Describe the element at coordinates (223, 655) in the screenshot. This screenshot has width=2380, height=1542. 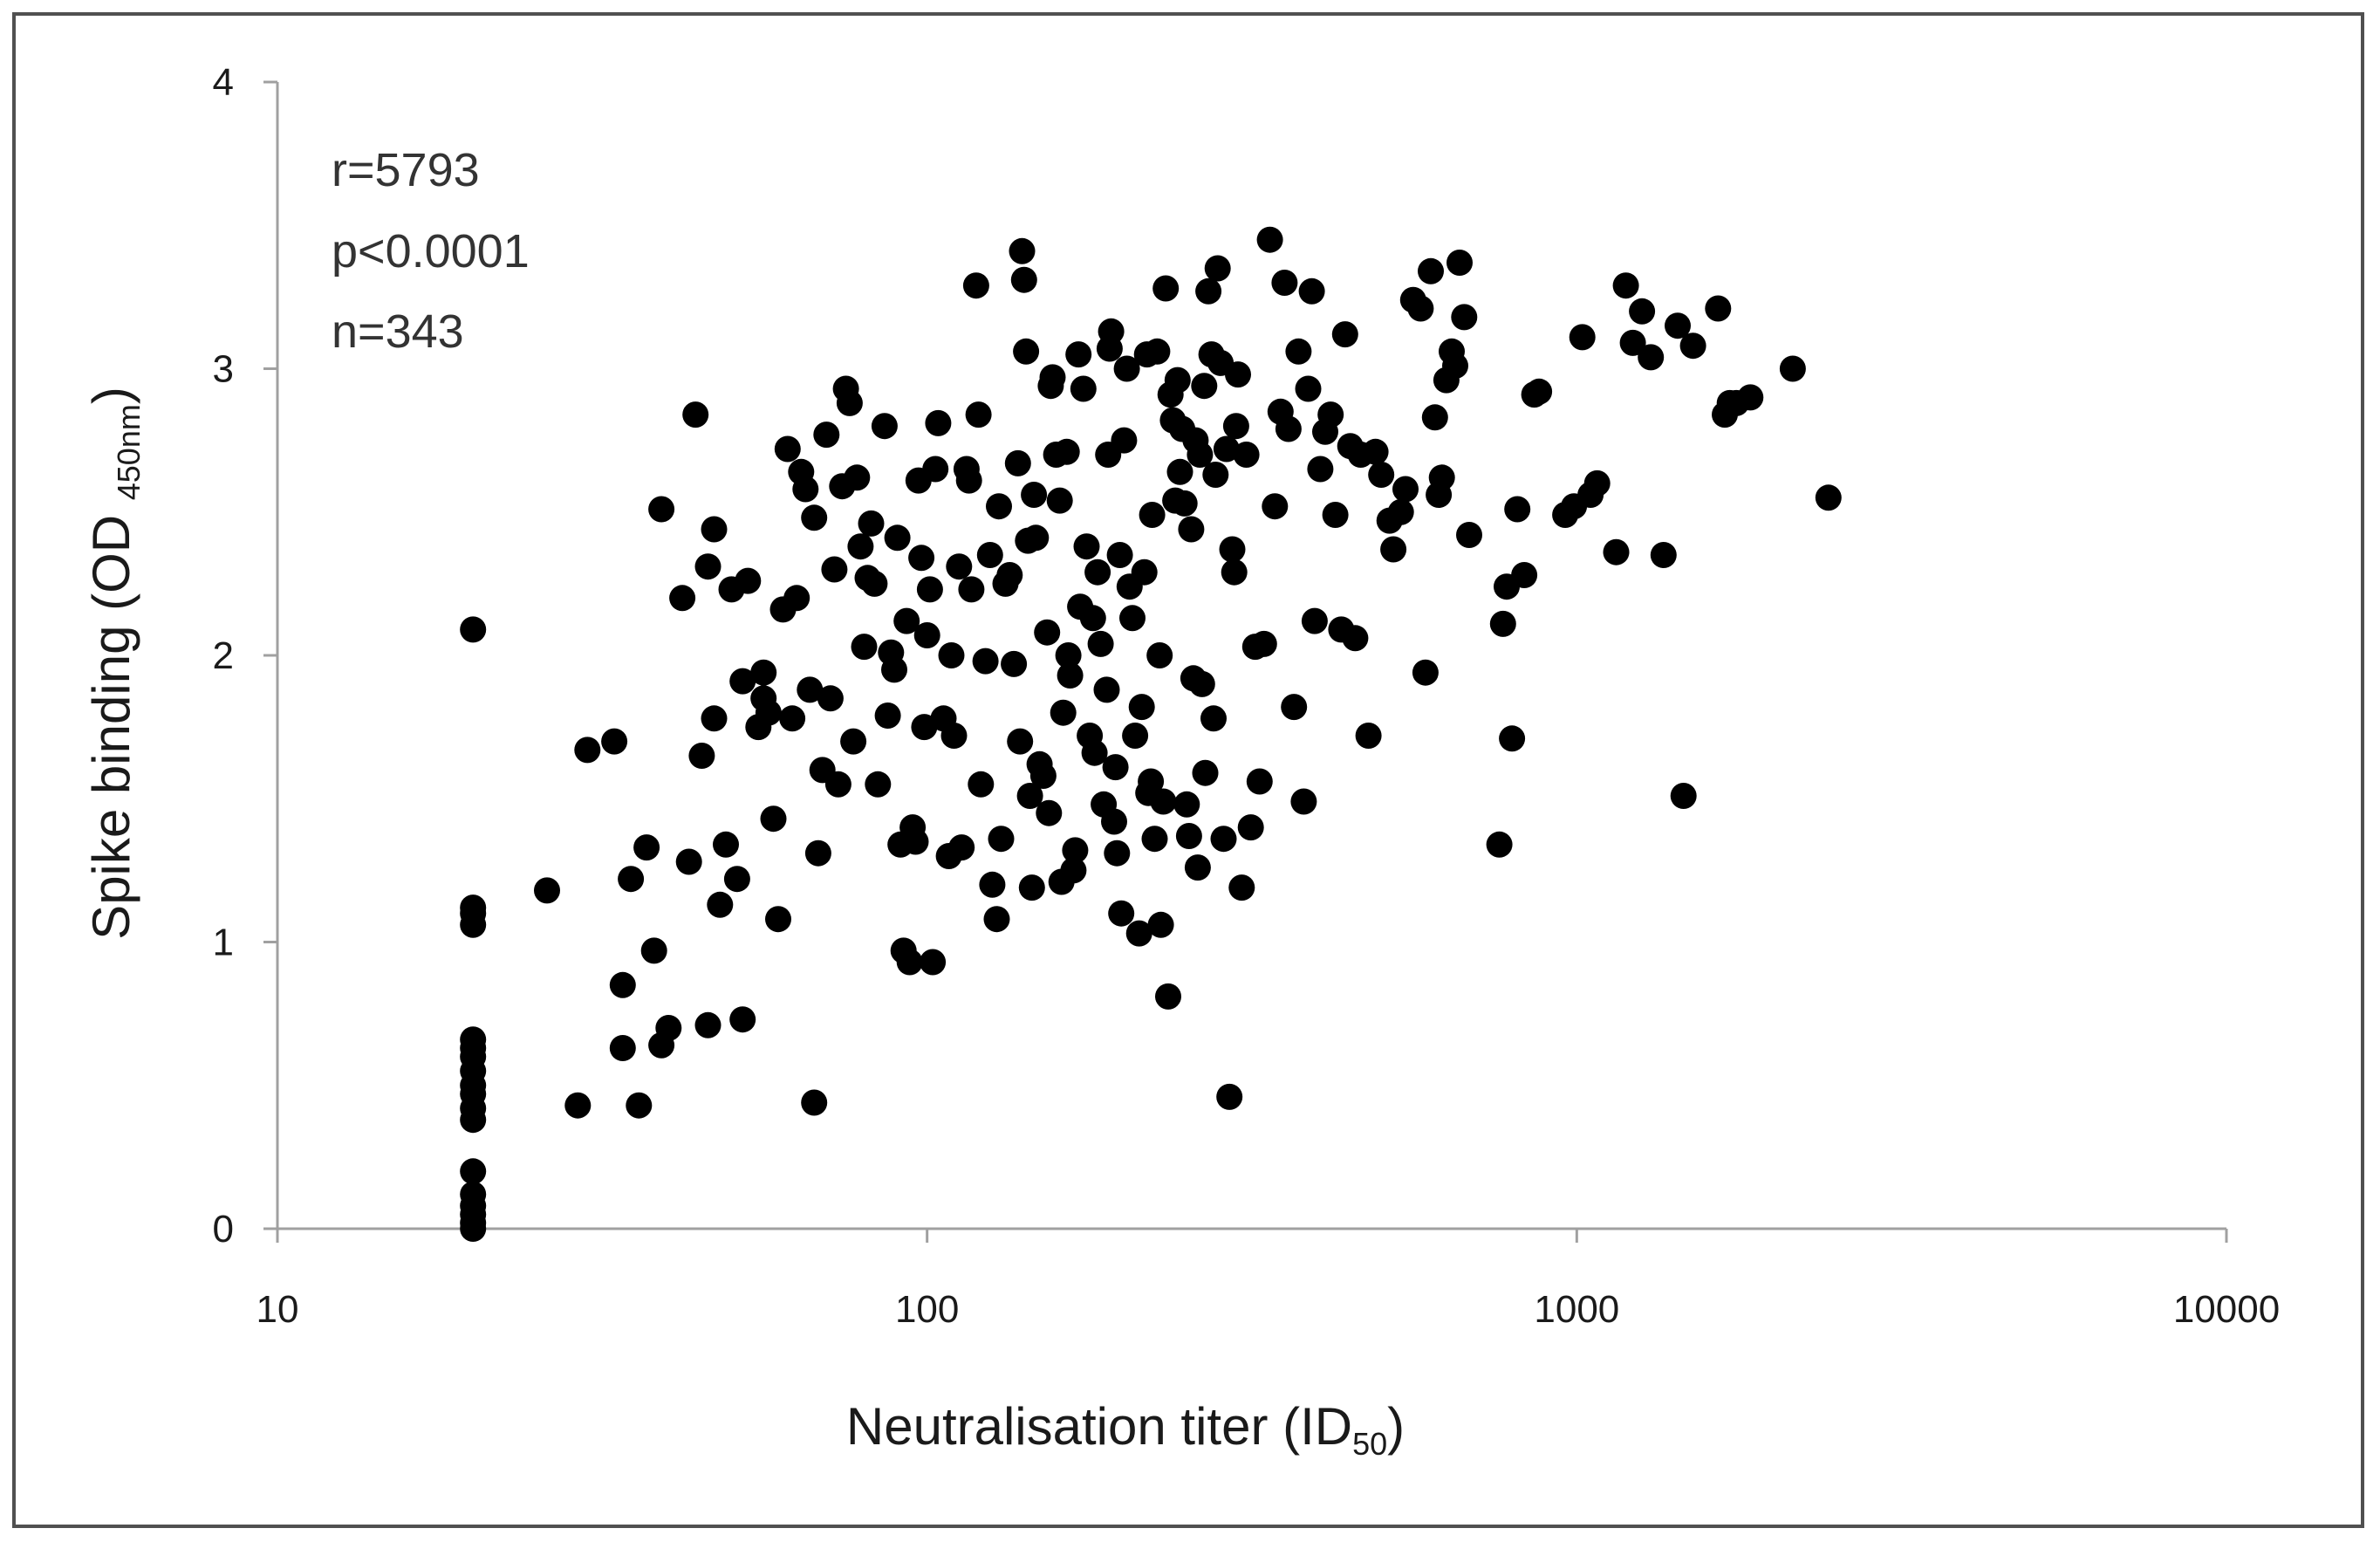
I see `y-tick-label: 2` at that location.